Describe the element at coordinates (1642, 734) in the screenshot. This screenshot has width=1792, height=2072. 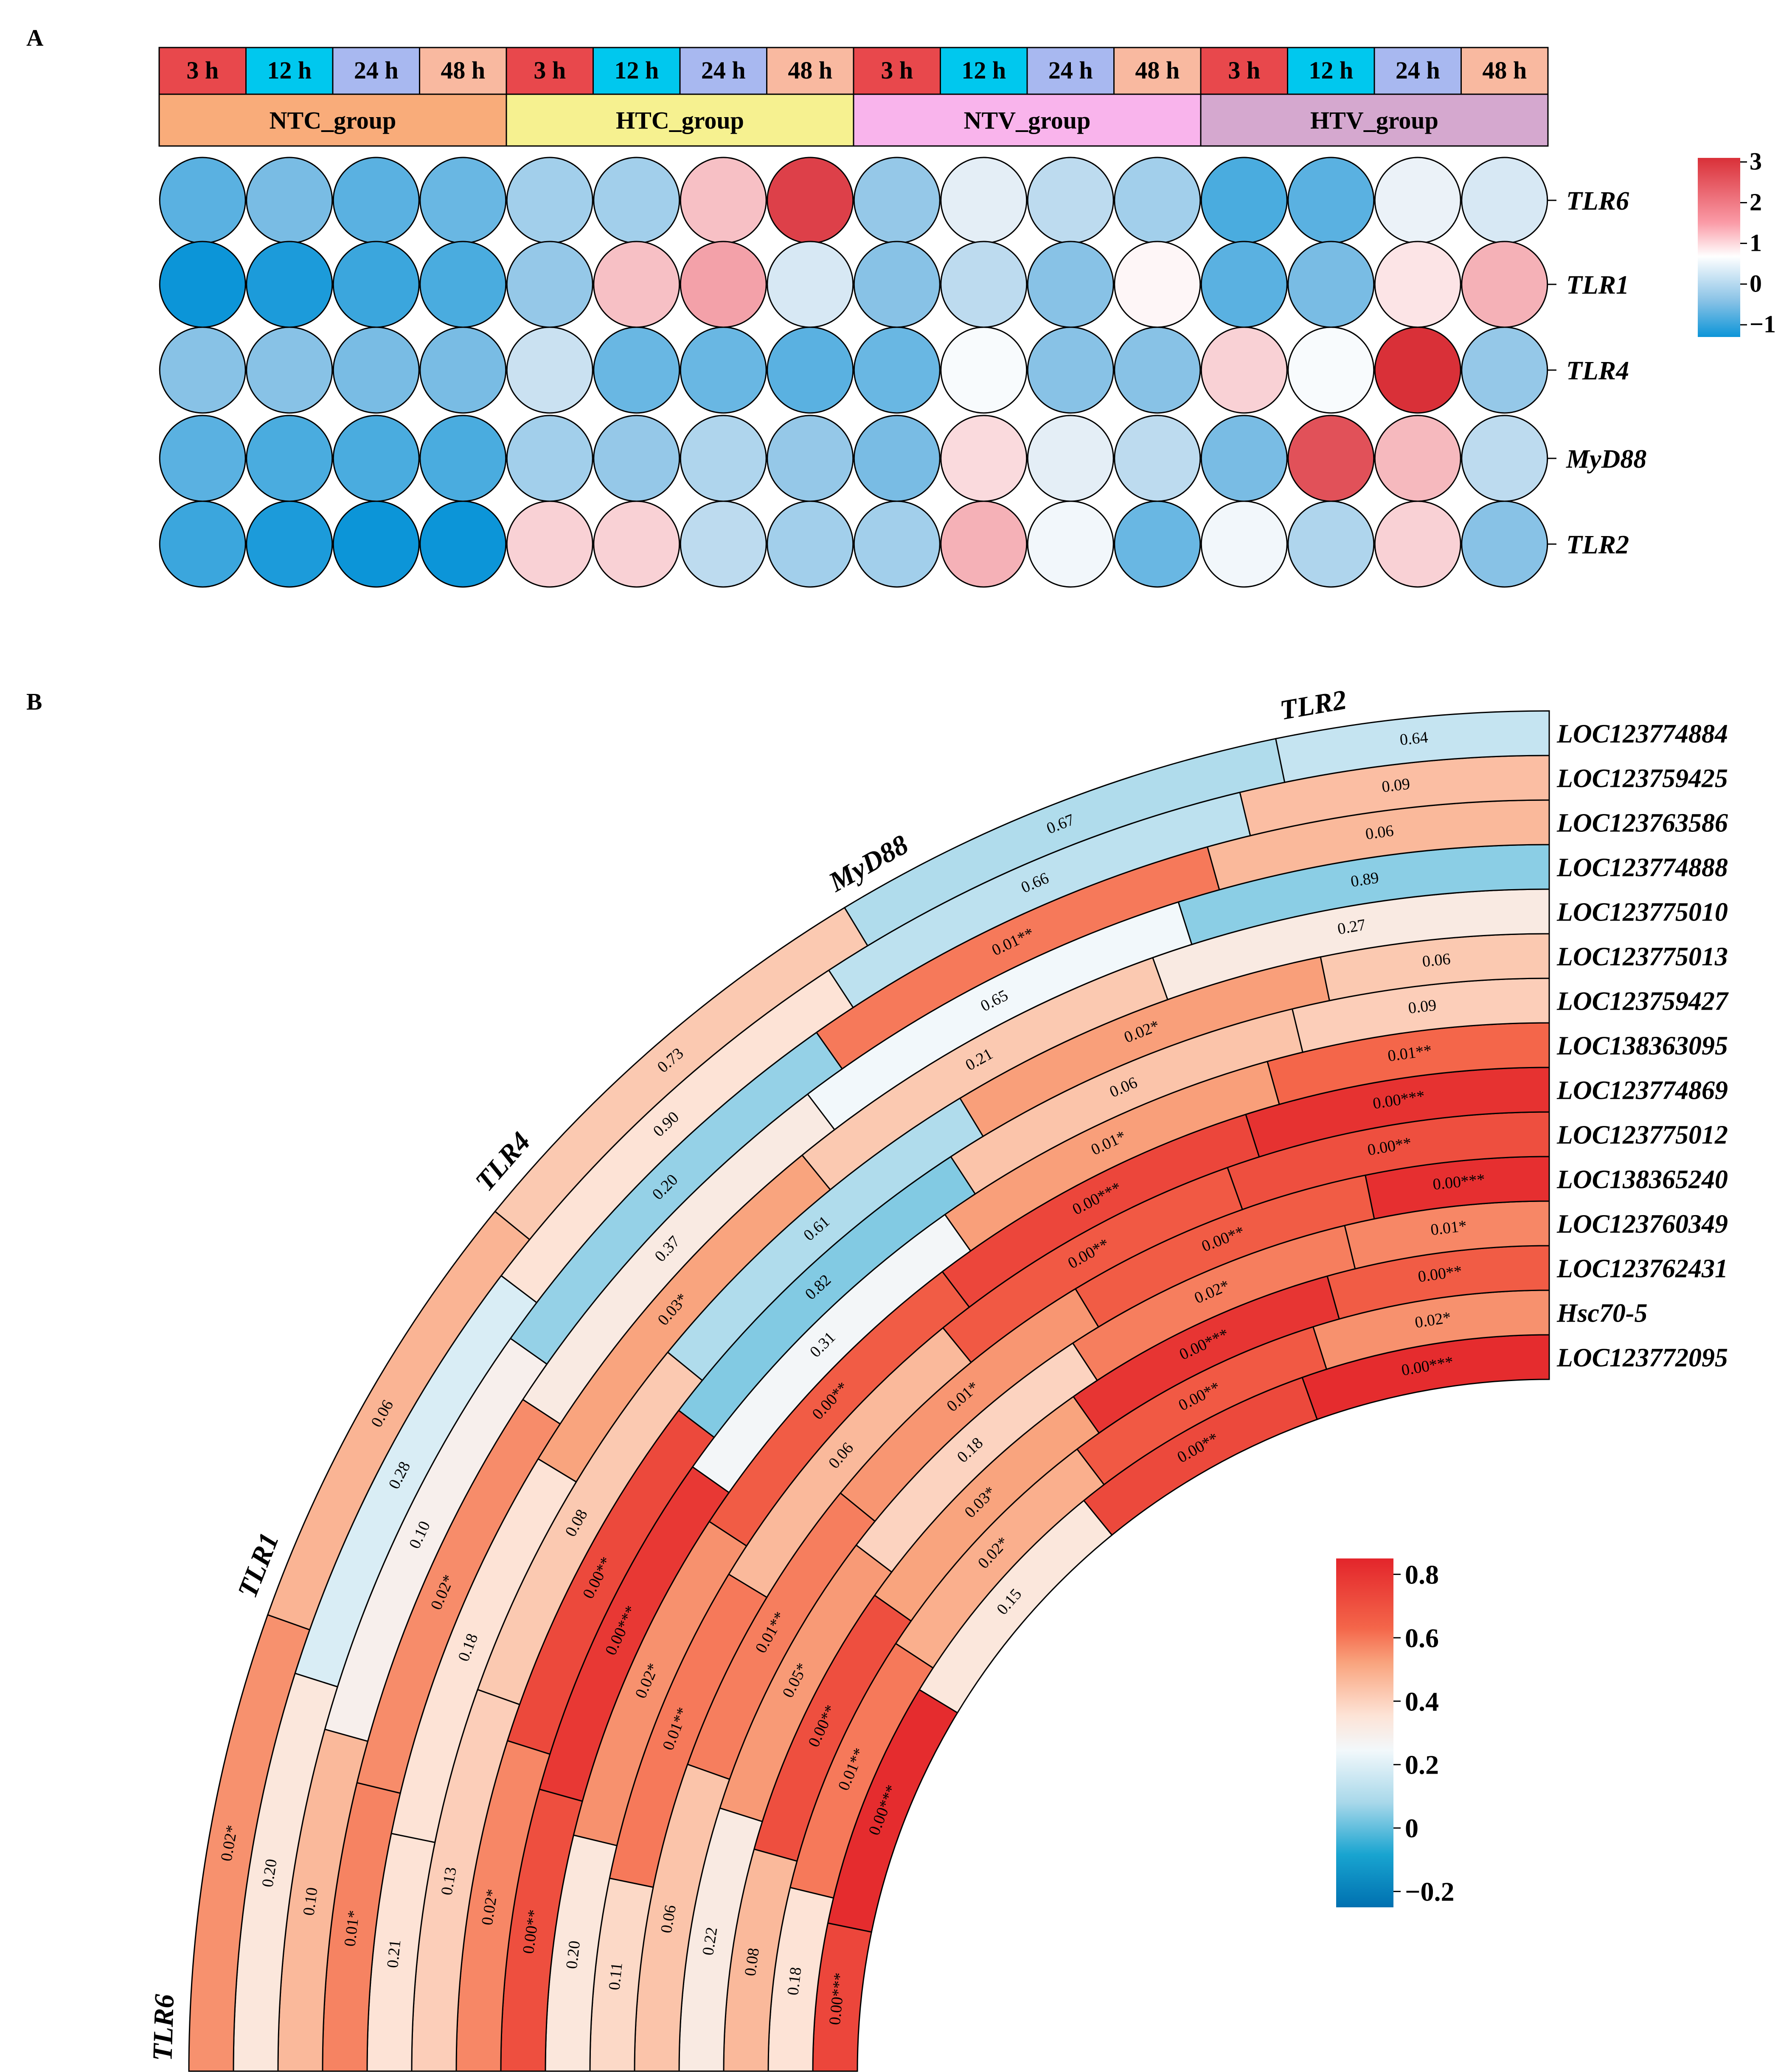
I see `row-label: LOC123774884` at that location.